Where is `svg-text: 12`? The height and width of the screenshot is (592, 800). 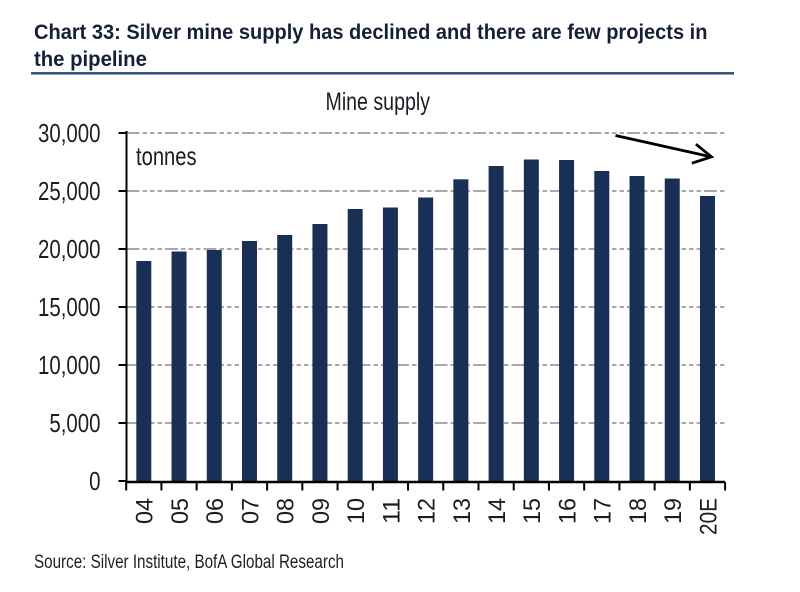
svg-text: 12 is located at coordinates (427, 511).